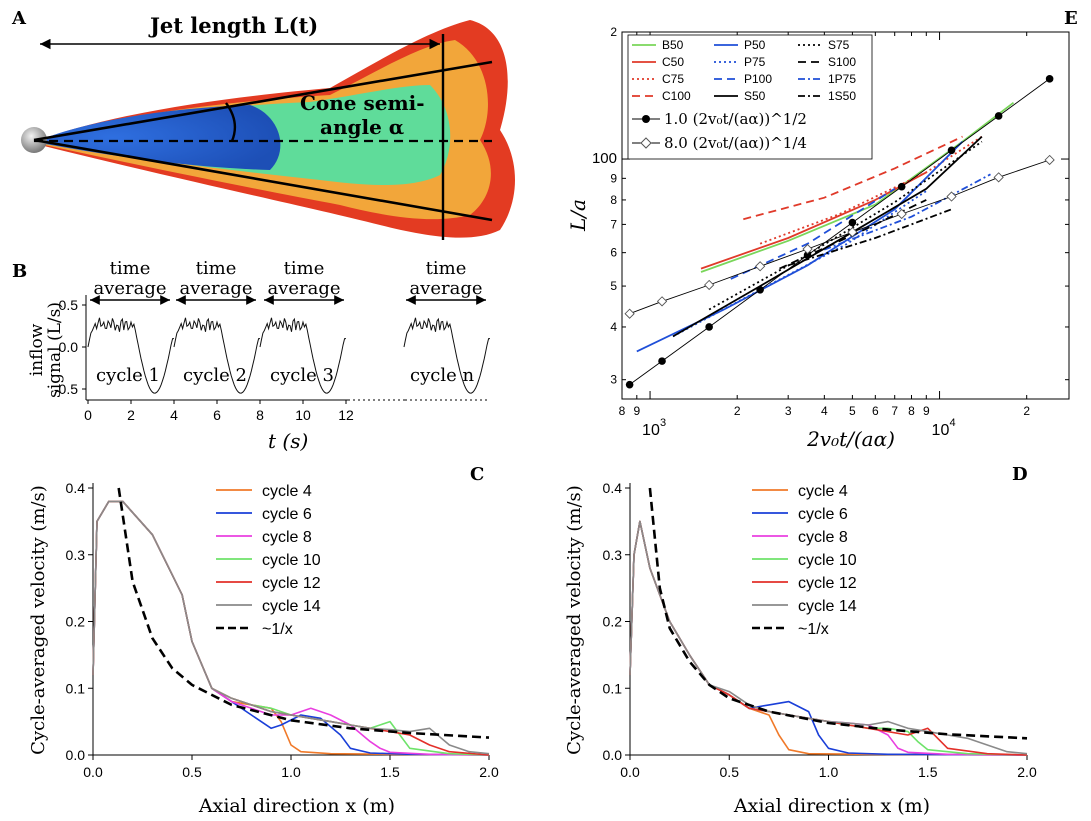 Image resolution: width=1091 pixels, height=821 pixels. I want to click on legend-fit-label: 8.0 (2v₀t/(aα))^1/4, so click(735, 143).